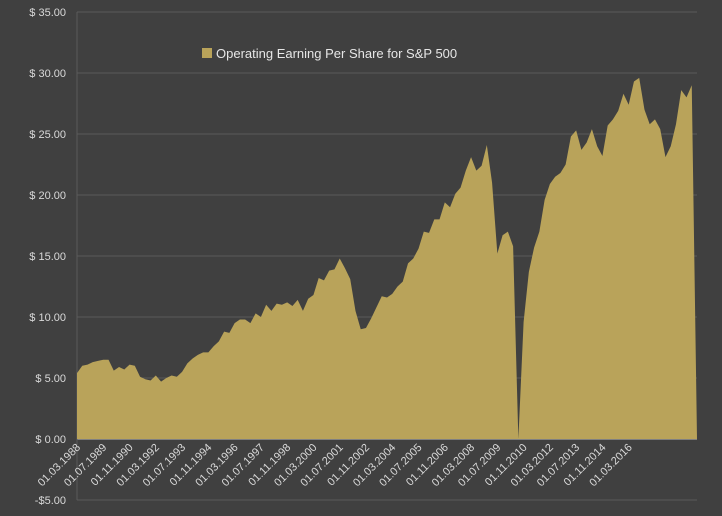 The height and width of the screenshot is (516, 722). Describe the element at coordinates (47, 196) in the screenshot. I see `y-tick-label-3: $ 20.00` at that location.